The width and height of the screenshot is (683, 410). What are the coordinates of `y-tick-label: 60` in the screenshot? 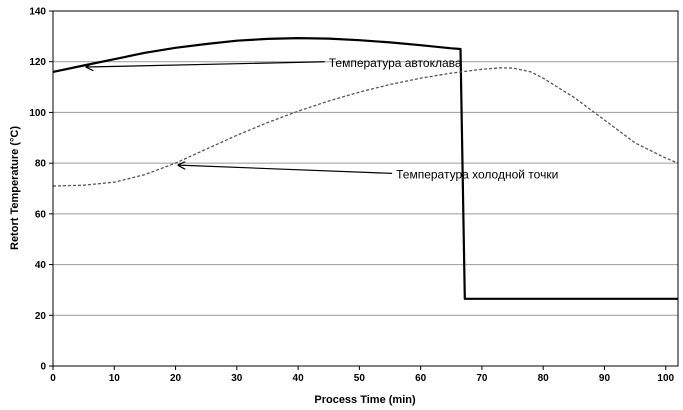 It's located at (41, 214).